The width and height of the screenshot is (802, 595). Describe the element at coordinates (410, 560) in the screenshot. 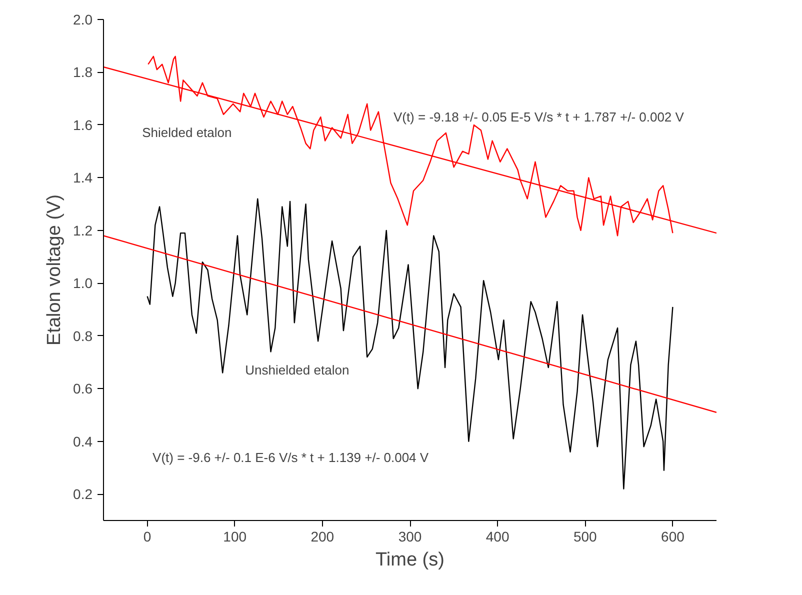

I see `x-axis-title: Time (s)` at that location.